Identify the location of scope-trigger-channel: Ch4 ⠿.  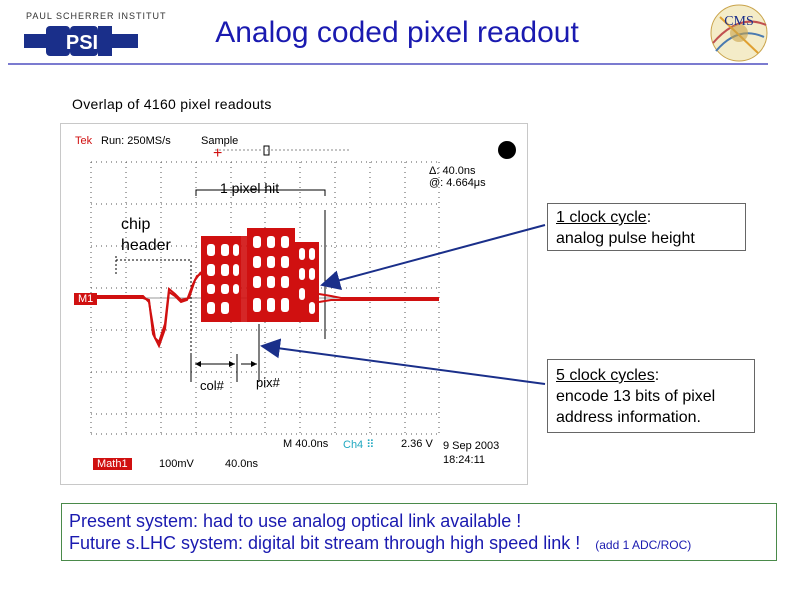
(359, 445).